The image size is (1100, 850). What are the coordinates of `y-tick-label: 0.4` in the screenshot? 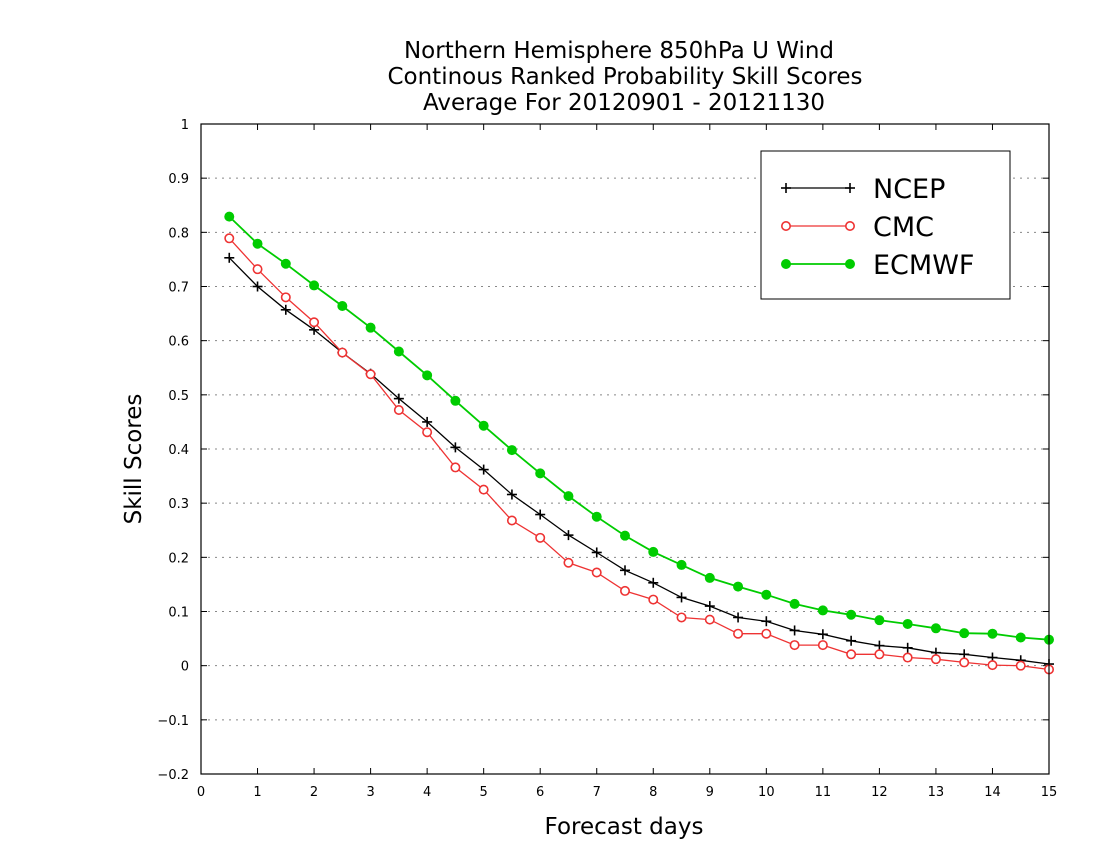 It's located at (178, 450).